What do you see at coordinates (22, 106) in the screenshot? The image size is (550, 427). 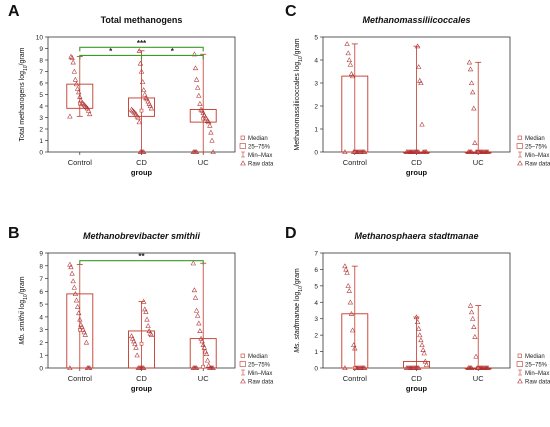 I see `y-axis-label-part: Total methanogens log` at bounding box center [22, 106].